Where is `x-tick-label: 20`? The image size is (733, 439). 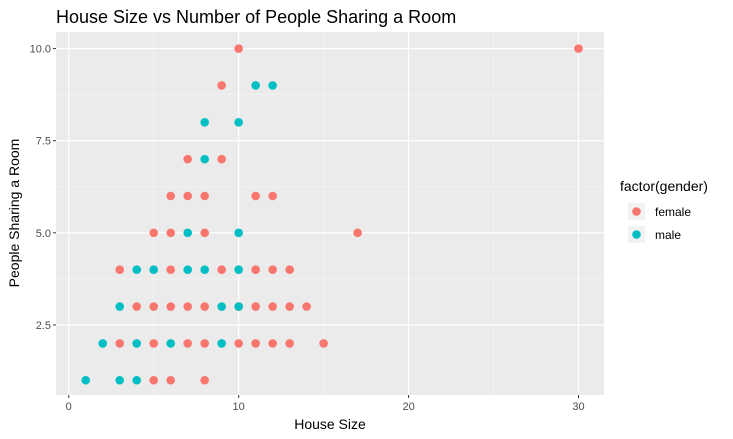 x-tick-label: 20 is located at coordinates (408, 407).